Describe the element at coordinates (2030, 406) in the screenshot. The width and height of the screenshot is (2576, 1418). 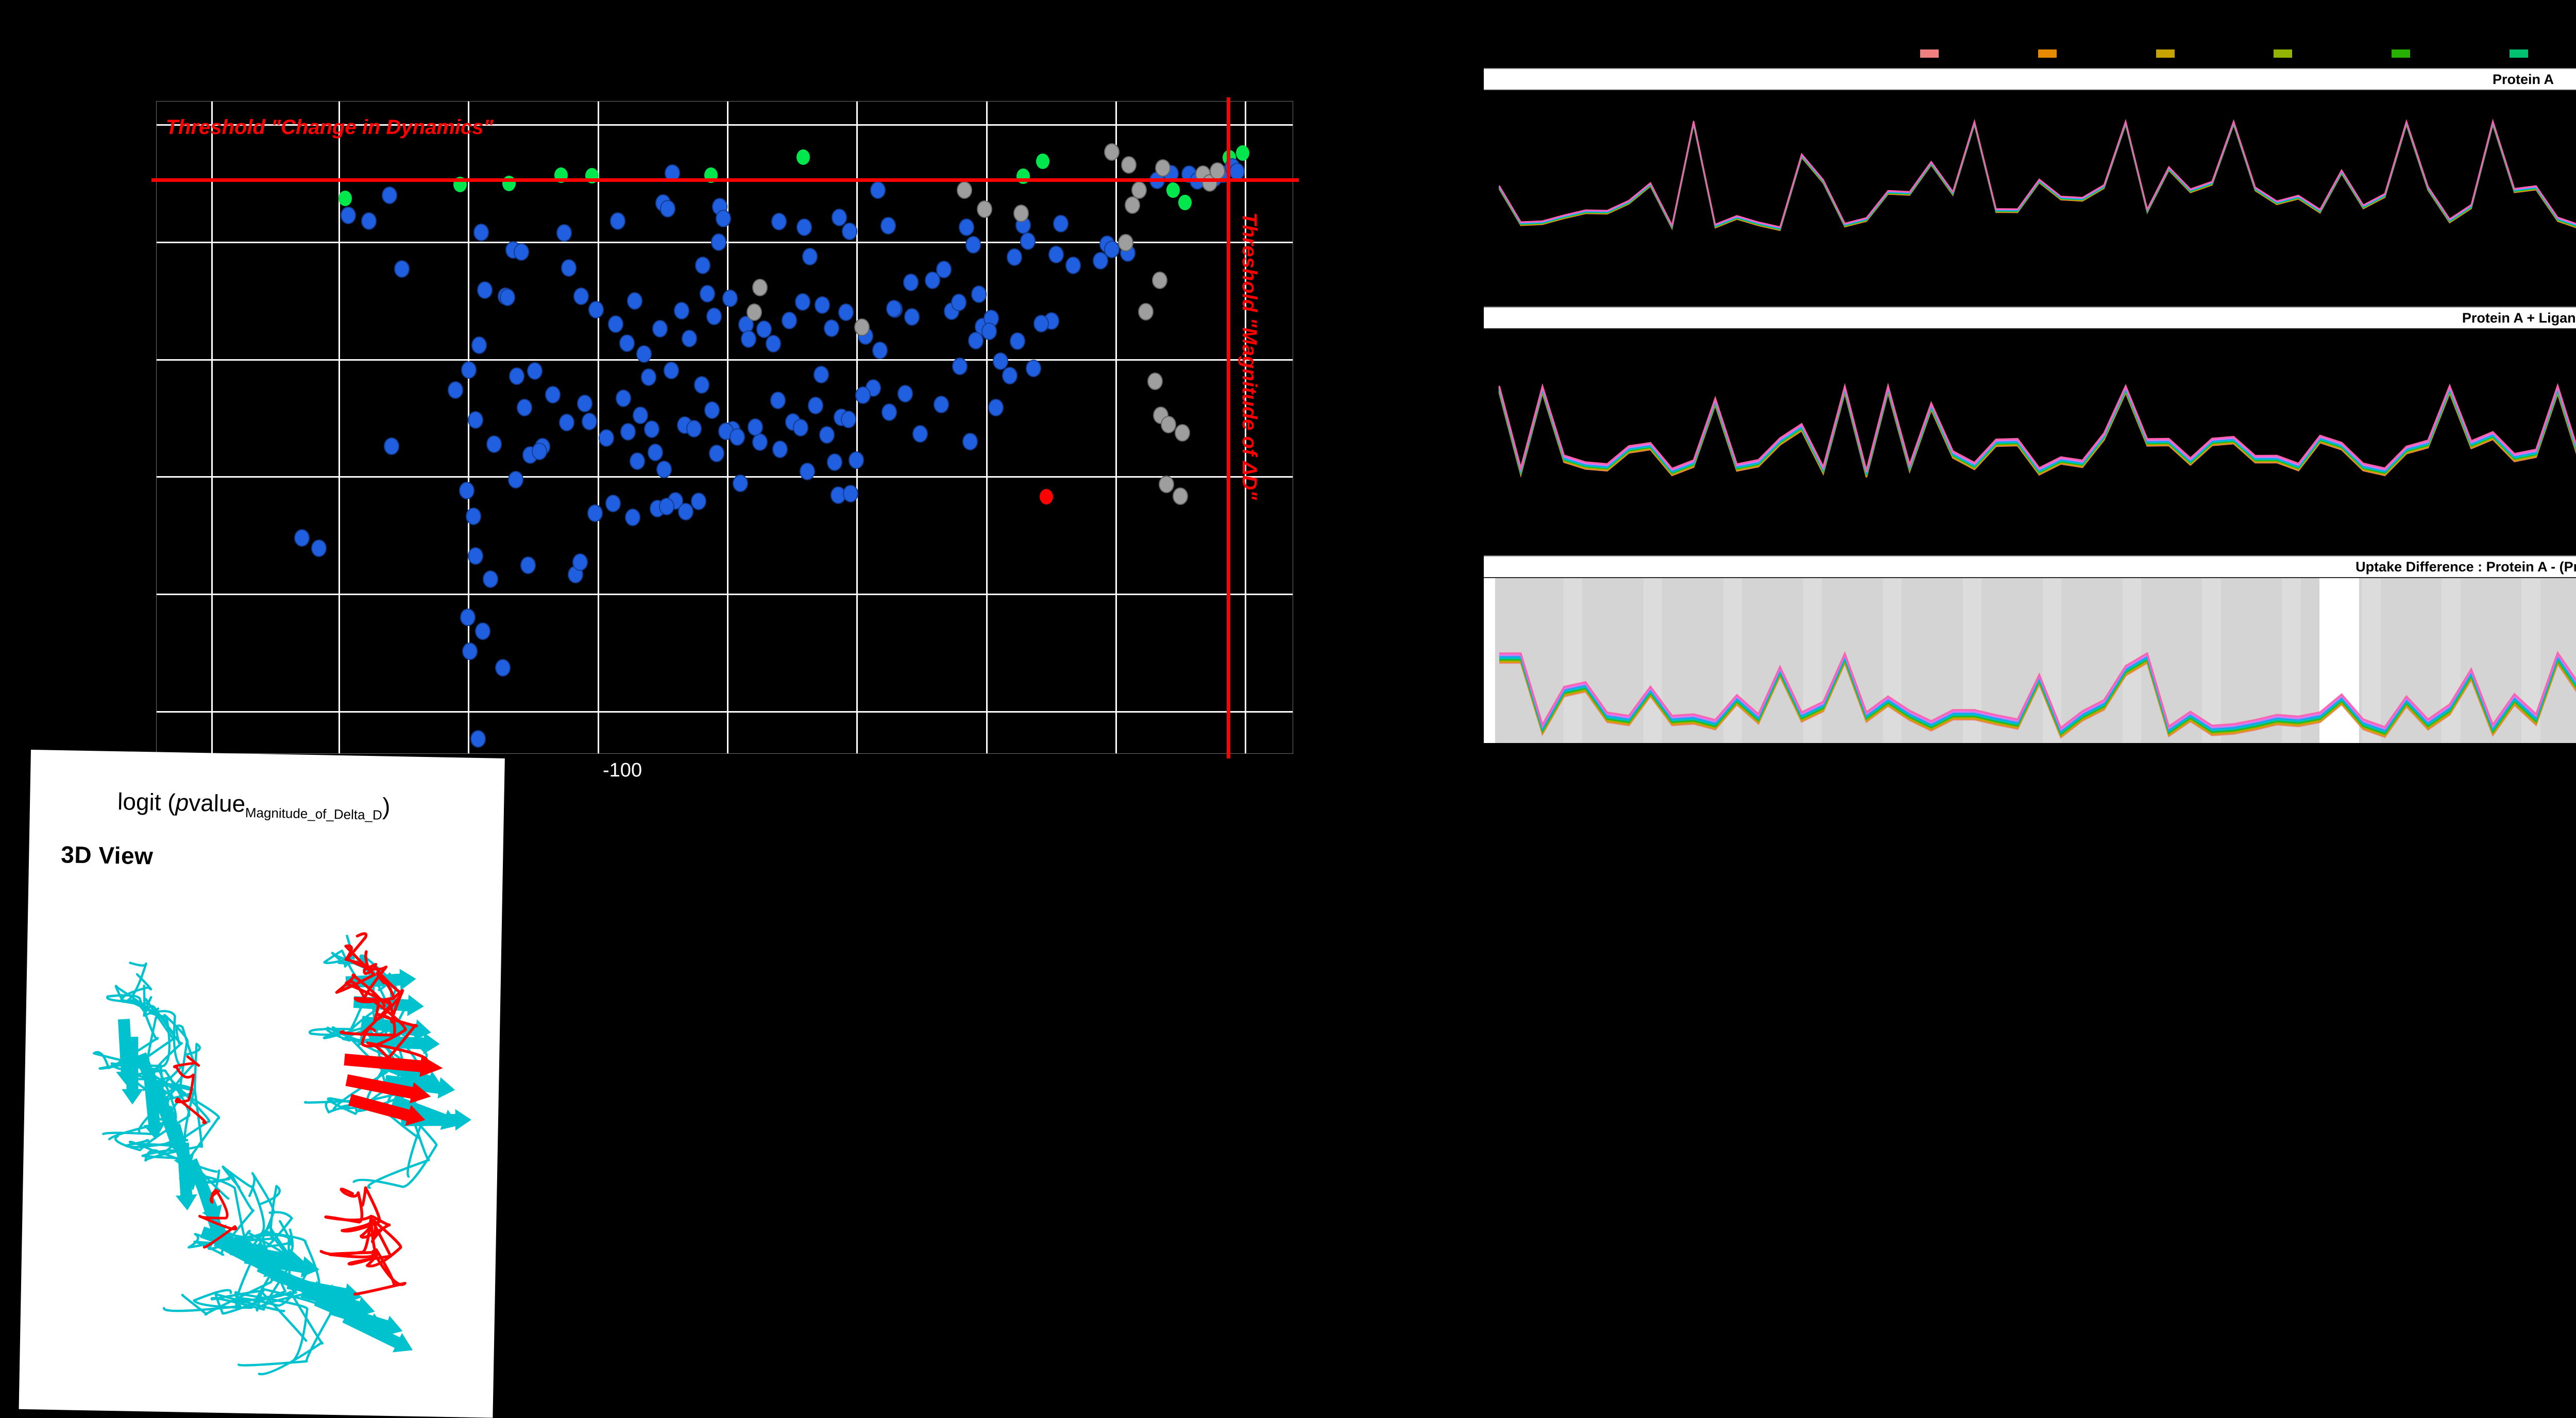
I see `uptake-plot-area` at that location.